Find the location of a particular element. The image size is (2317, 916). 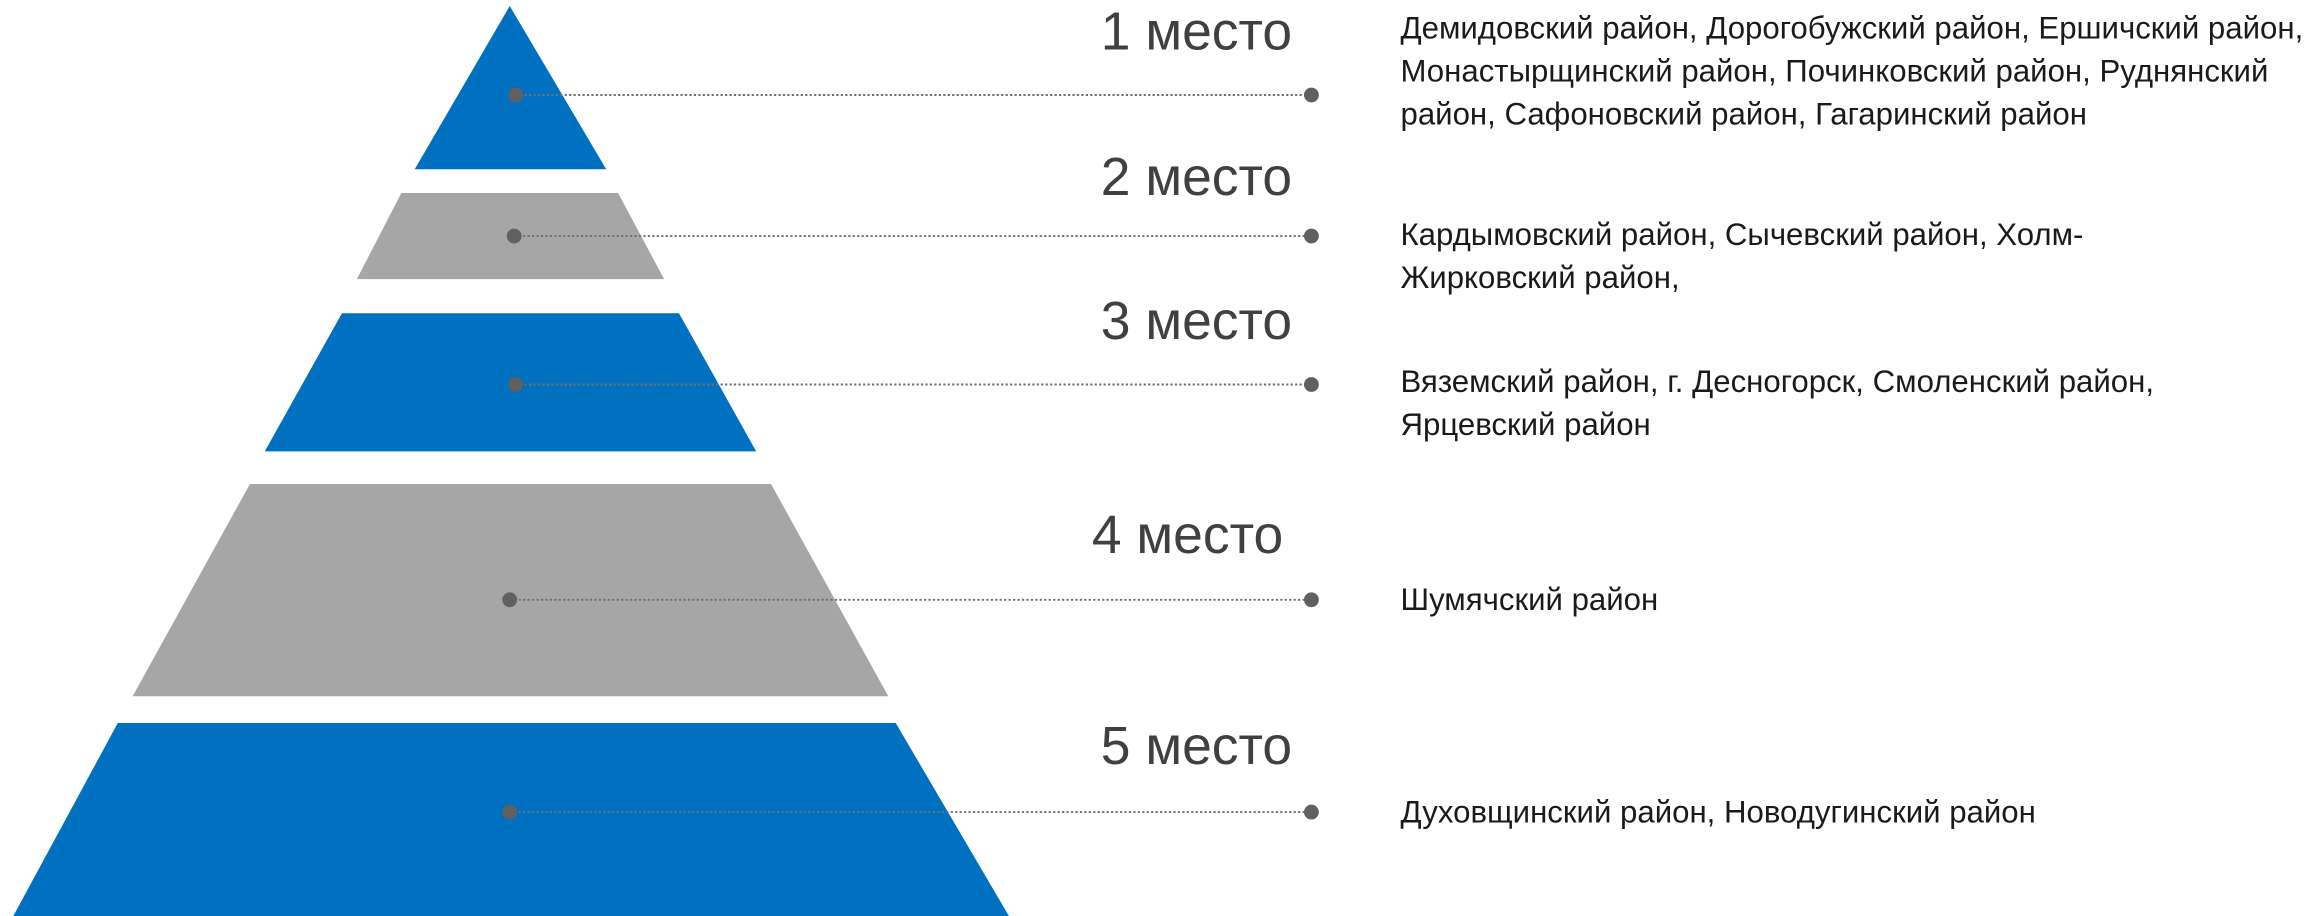

place-label: 2 место is located at coordinates (1196, 177).